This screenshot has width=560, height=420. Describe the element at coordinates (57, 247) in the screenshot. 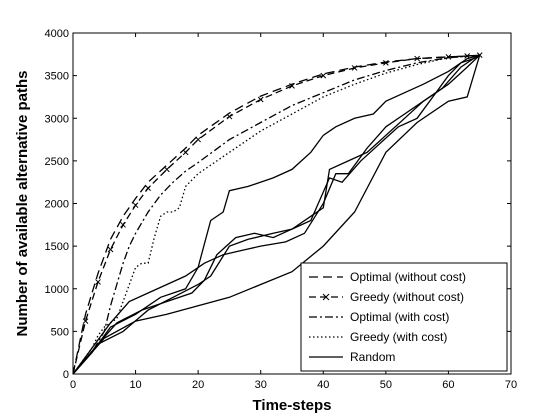

I see `y-tick-label: 1500` at that location.